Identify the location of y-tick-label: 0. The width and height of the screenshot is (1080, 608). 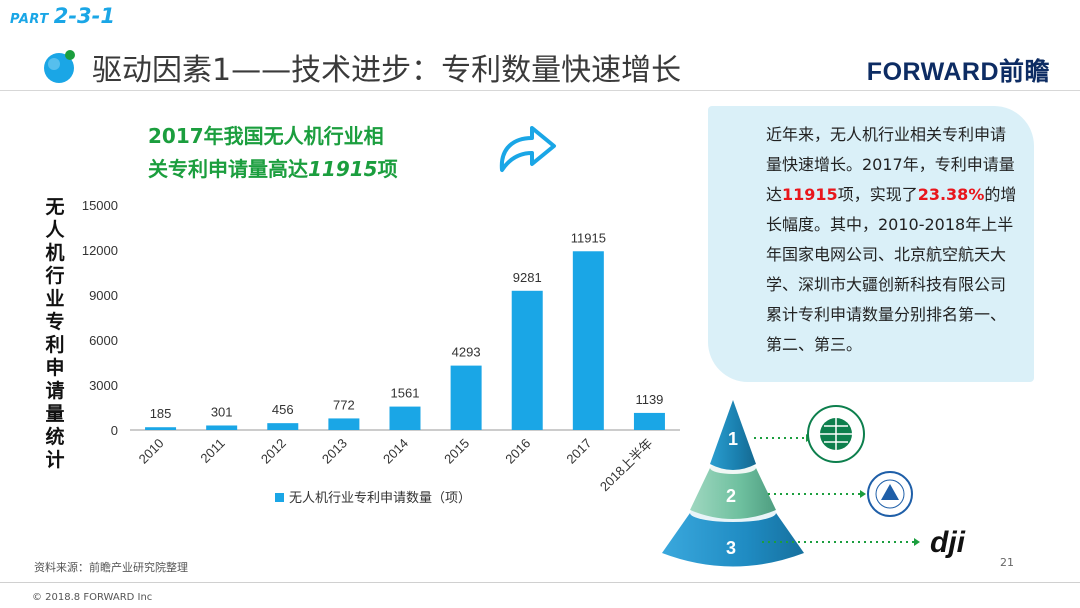
(114, 430).